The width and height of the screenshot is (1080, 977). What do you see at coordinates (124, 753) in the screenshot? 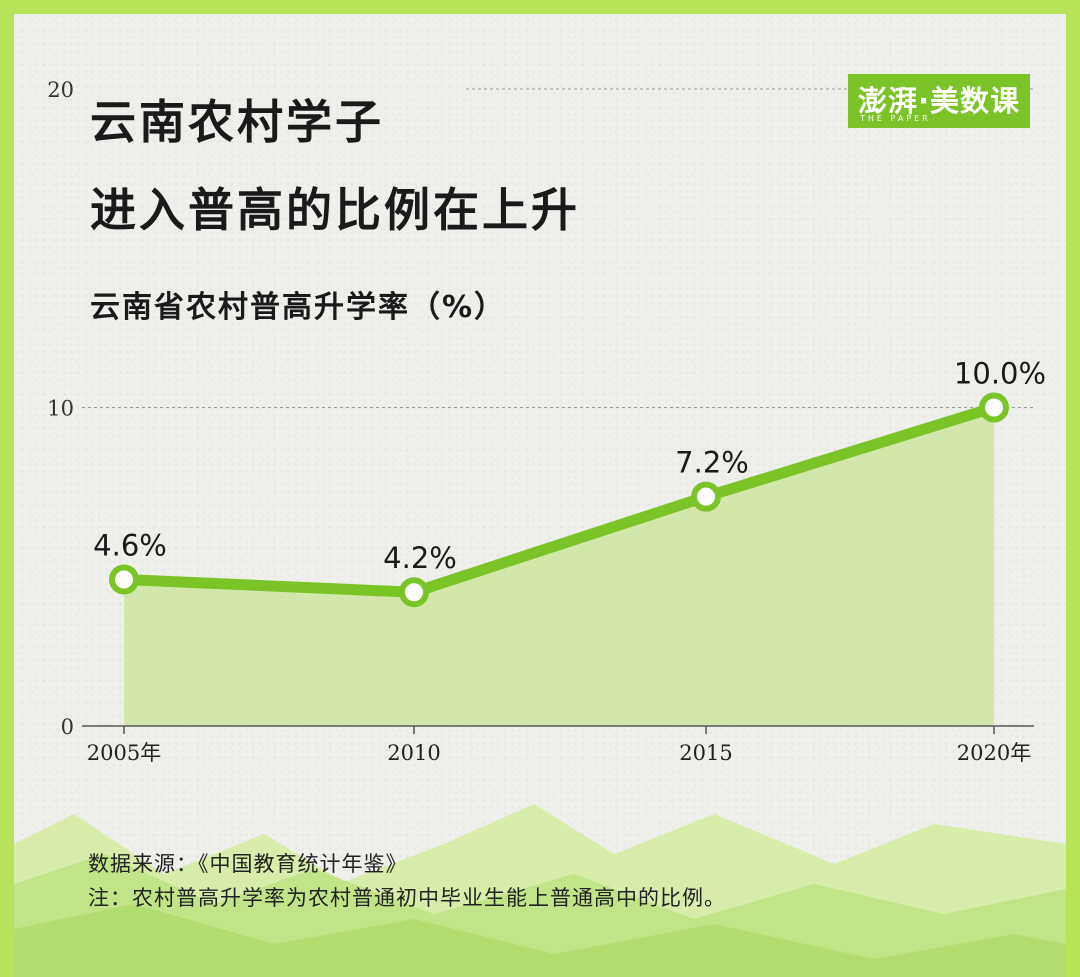
I see `x-tick-label: 2005年` at bounding box center [124, 753].